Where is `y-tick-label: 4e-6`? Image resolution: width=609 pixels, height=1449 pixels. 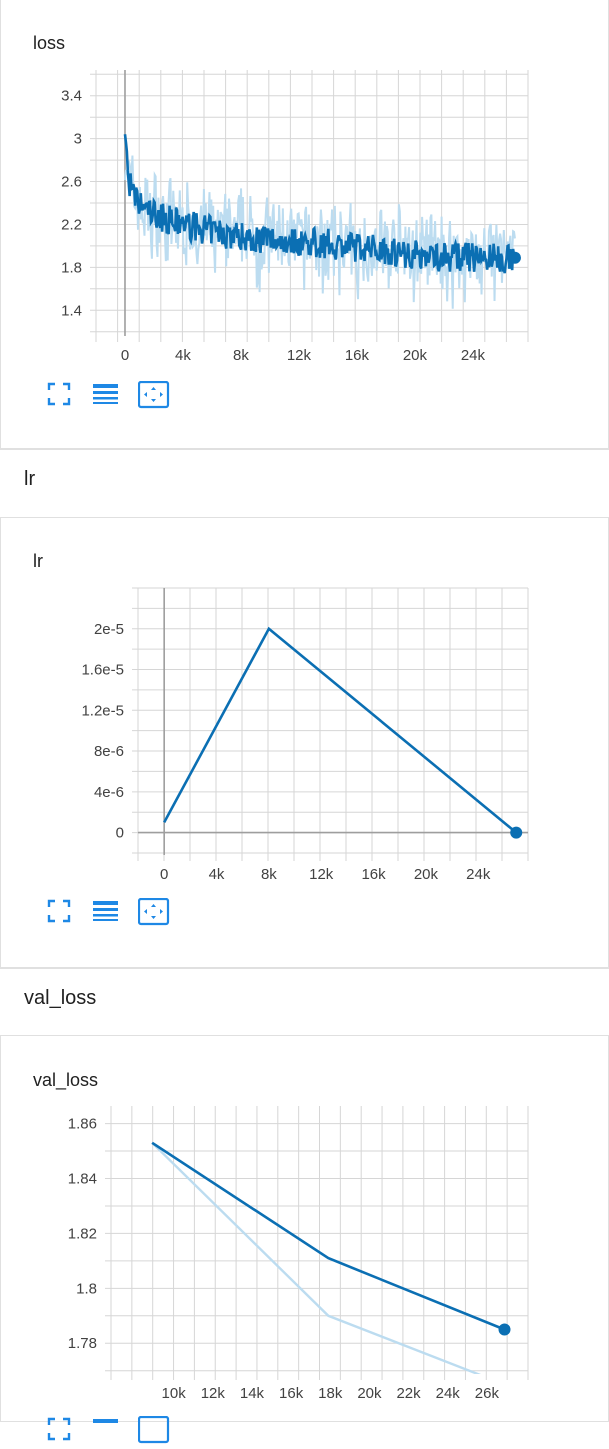
y-tick-label: 4e-6 is located at coordinates (109, 792).